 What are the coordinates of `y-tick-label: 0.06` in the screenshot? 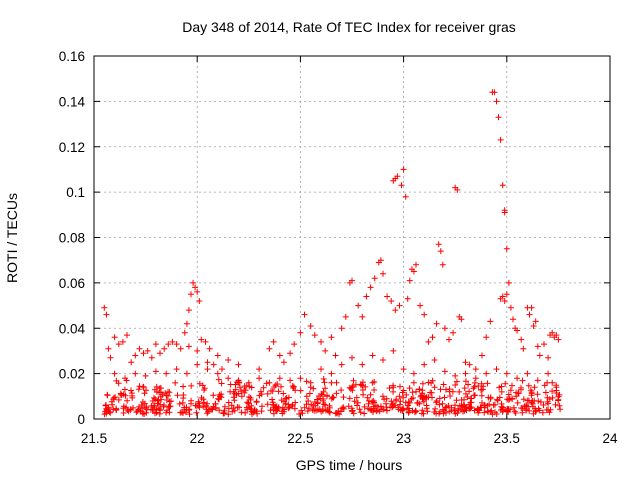 It's located at (72, 283).